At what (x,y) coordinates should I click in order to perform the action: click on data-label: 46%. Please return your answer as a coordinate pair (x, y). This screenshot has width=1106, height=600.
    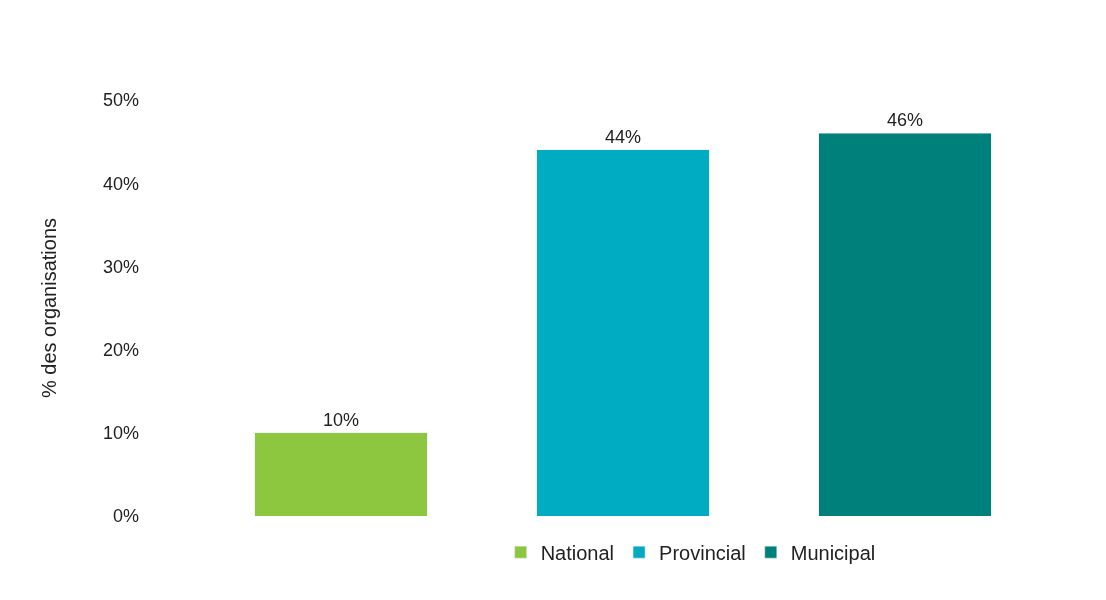
    Looking at the image, I should click on (905, 120).